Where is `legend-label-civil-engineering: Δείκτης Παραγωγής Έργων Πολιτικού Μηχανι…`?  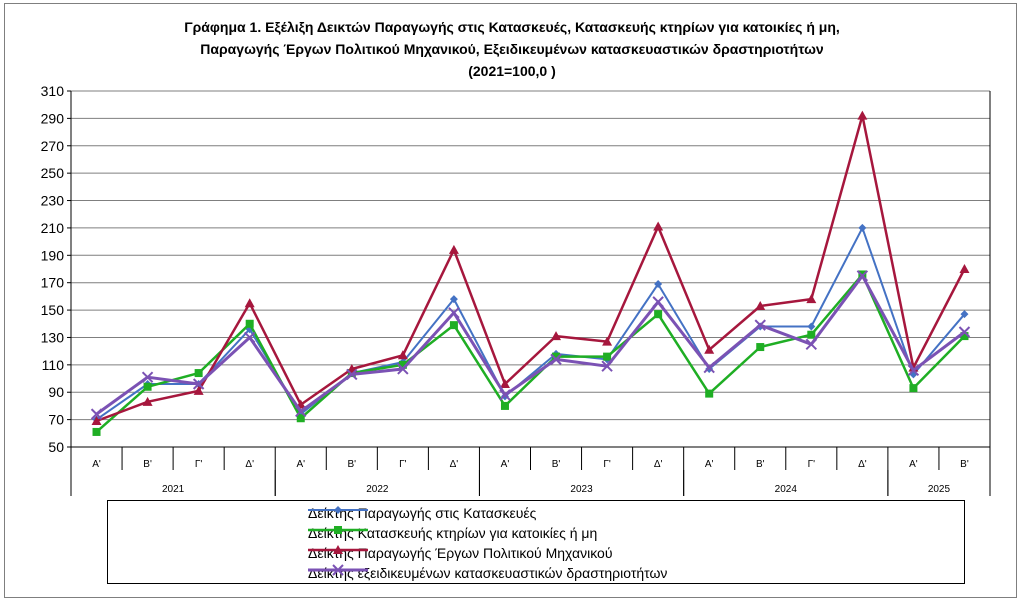 legend-label-civil-engineering: Δείκτης Παραγωγής Έργων Πολιτικού Μηχανι… is located at coordinates (460, 553).